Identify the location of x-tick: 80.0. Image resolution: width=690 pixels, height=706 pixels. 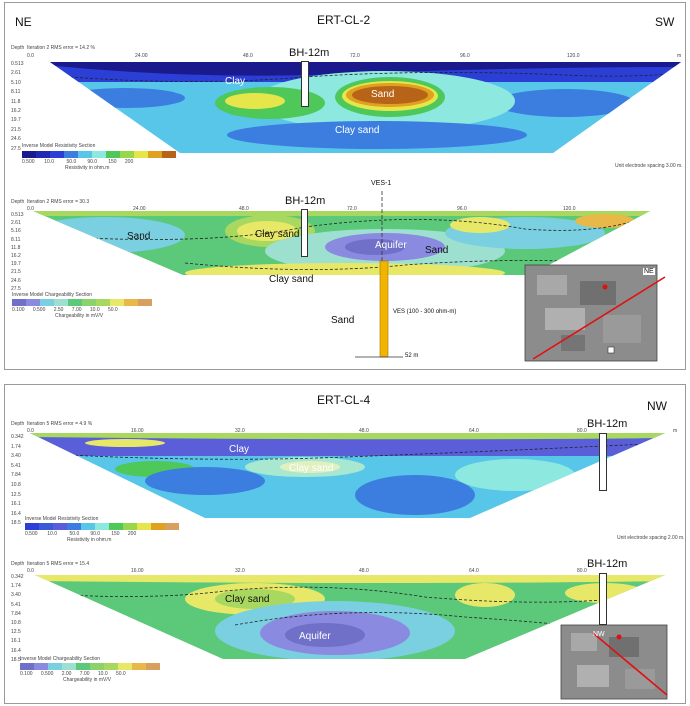
(582, 571).